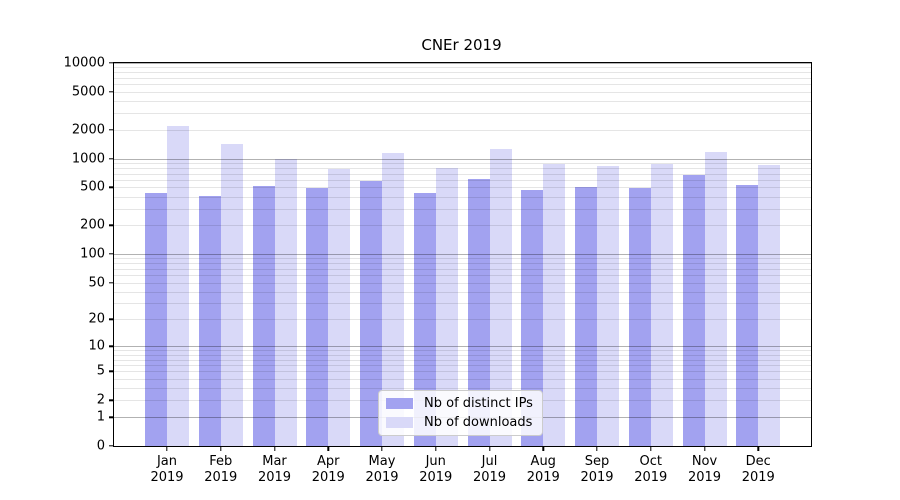 The image size is (900, 500). What do you see at coordinates (88, 130) in the screenshot?
I see `y-tick-label: 2000` at bounding box center [88, 130].